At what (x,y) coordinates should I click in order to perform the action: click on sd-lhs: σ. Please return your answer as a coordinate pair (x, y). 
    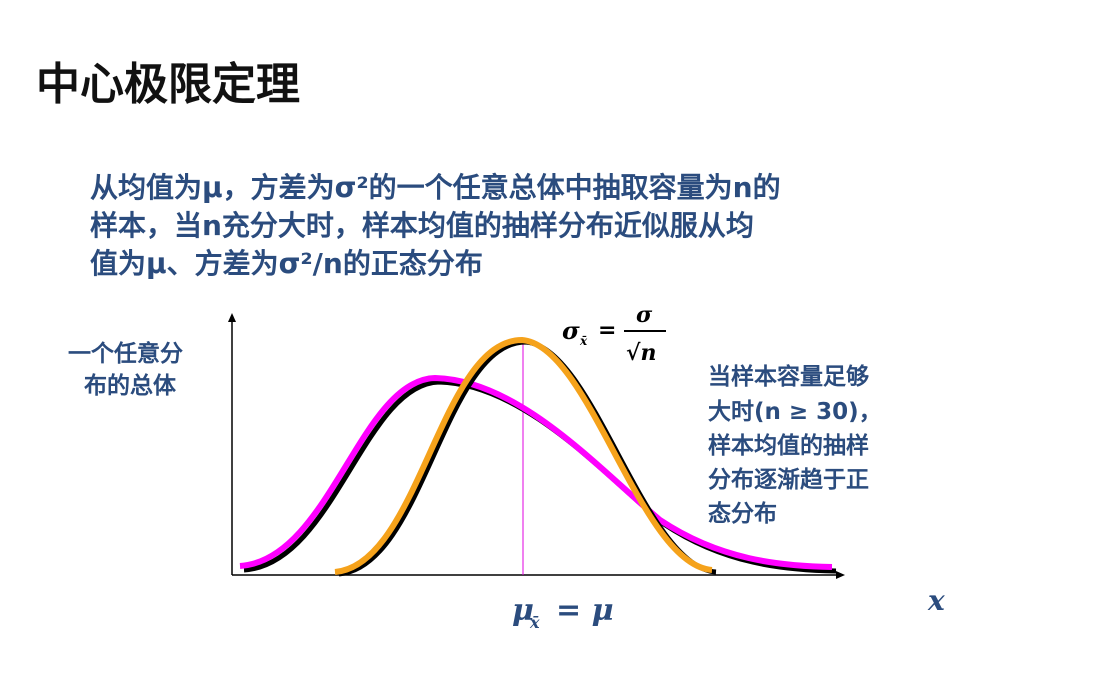
    Looking at the image, I should click on (571, 330).